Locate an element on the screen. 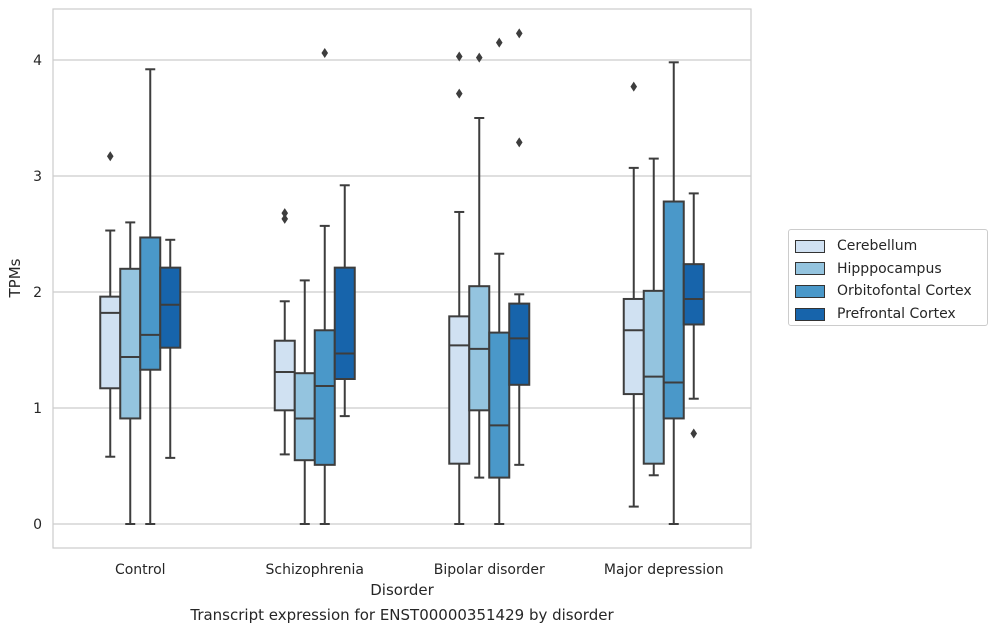 This screenshot has height=634, width=999. legend-label: Prefrontal Cortex is located at coordinates (896, 314).